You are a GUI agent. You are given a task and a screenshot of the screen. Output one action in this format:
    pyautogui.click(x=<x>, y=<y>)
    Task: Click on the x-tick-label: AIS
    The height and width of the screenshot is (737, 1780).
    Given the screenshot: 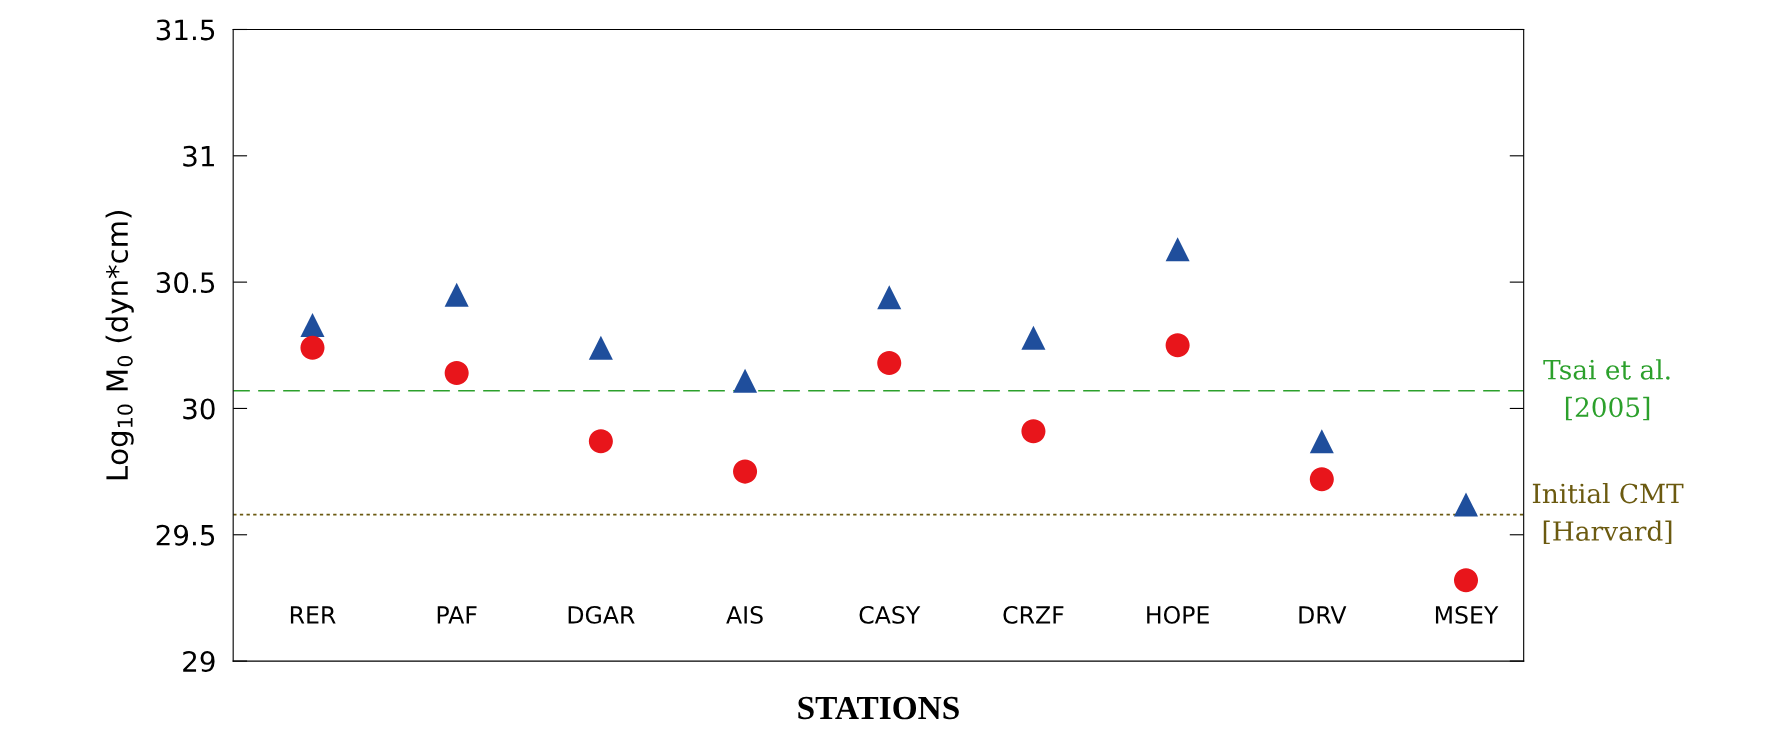 What is the action you would take?
    pyautogui.click(x=744, y=614)
    